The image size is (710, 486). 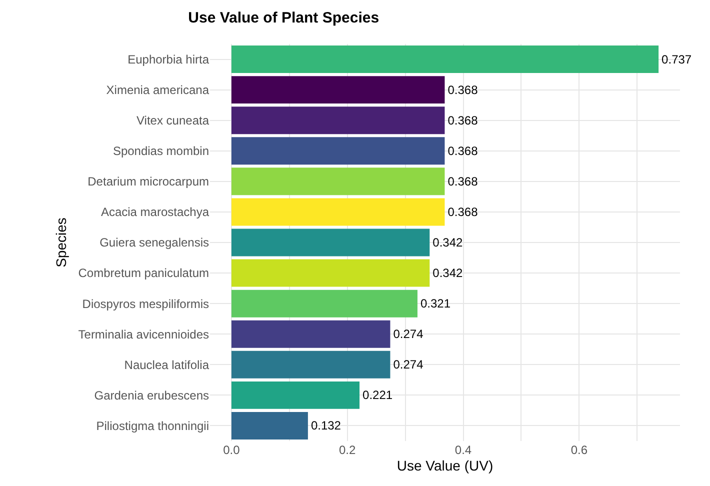 I want to click on y-tick-label: Euphorbia hirta, so click(x=169, y=59).